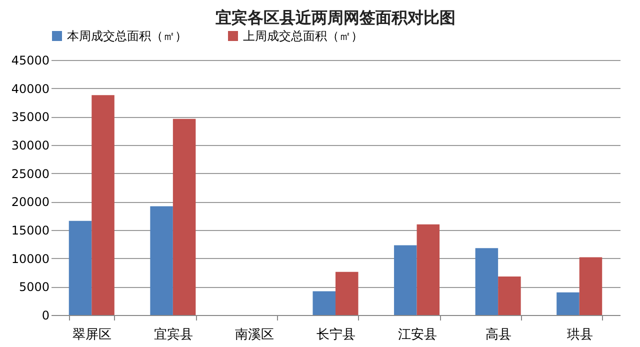 The height and width of the screenshot is (347, 640). Describe the element at coordinates (173, 334) in the screenshot. I see `x-tick-label: 宜宾县` at that location.